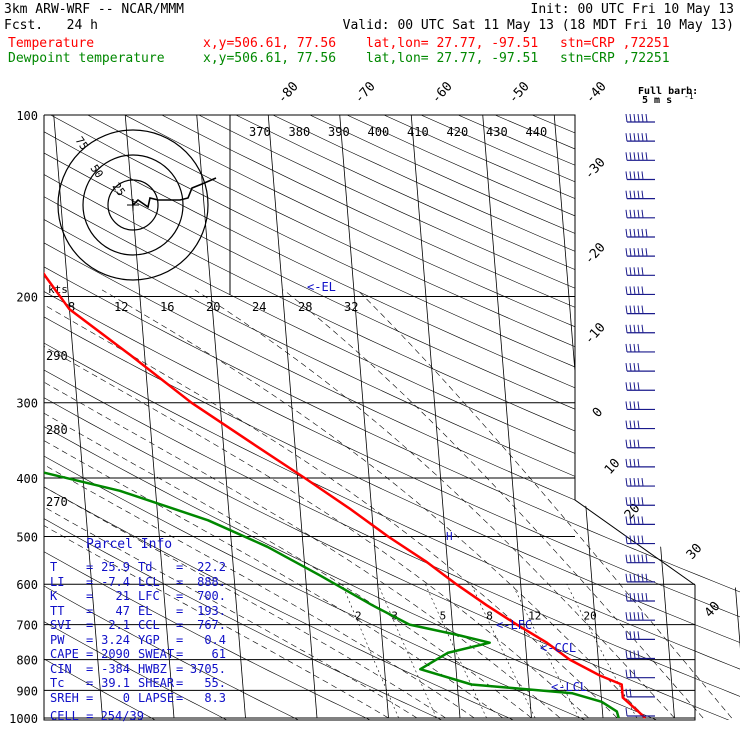  What do you see at coordinates (54, 596) in the screenshot?
I see `parcel-cell-text: K` at bounding box center [54, 596].